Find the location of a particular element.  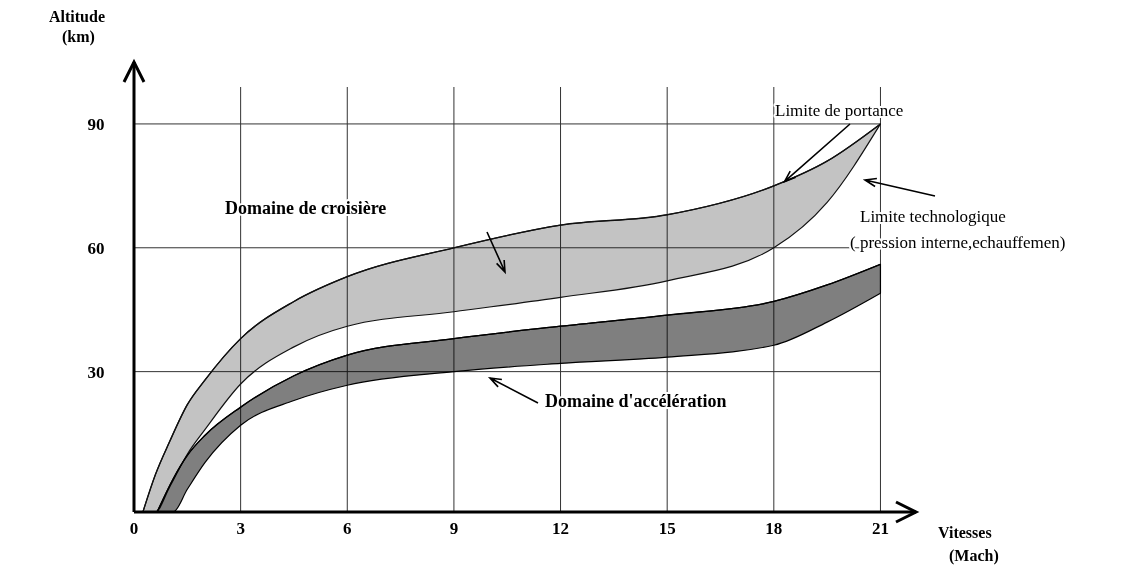

y-tick-label: 60 is located at coordinates (96, 248).